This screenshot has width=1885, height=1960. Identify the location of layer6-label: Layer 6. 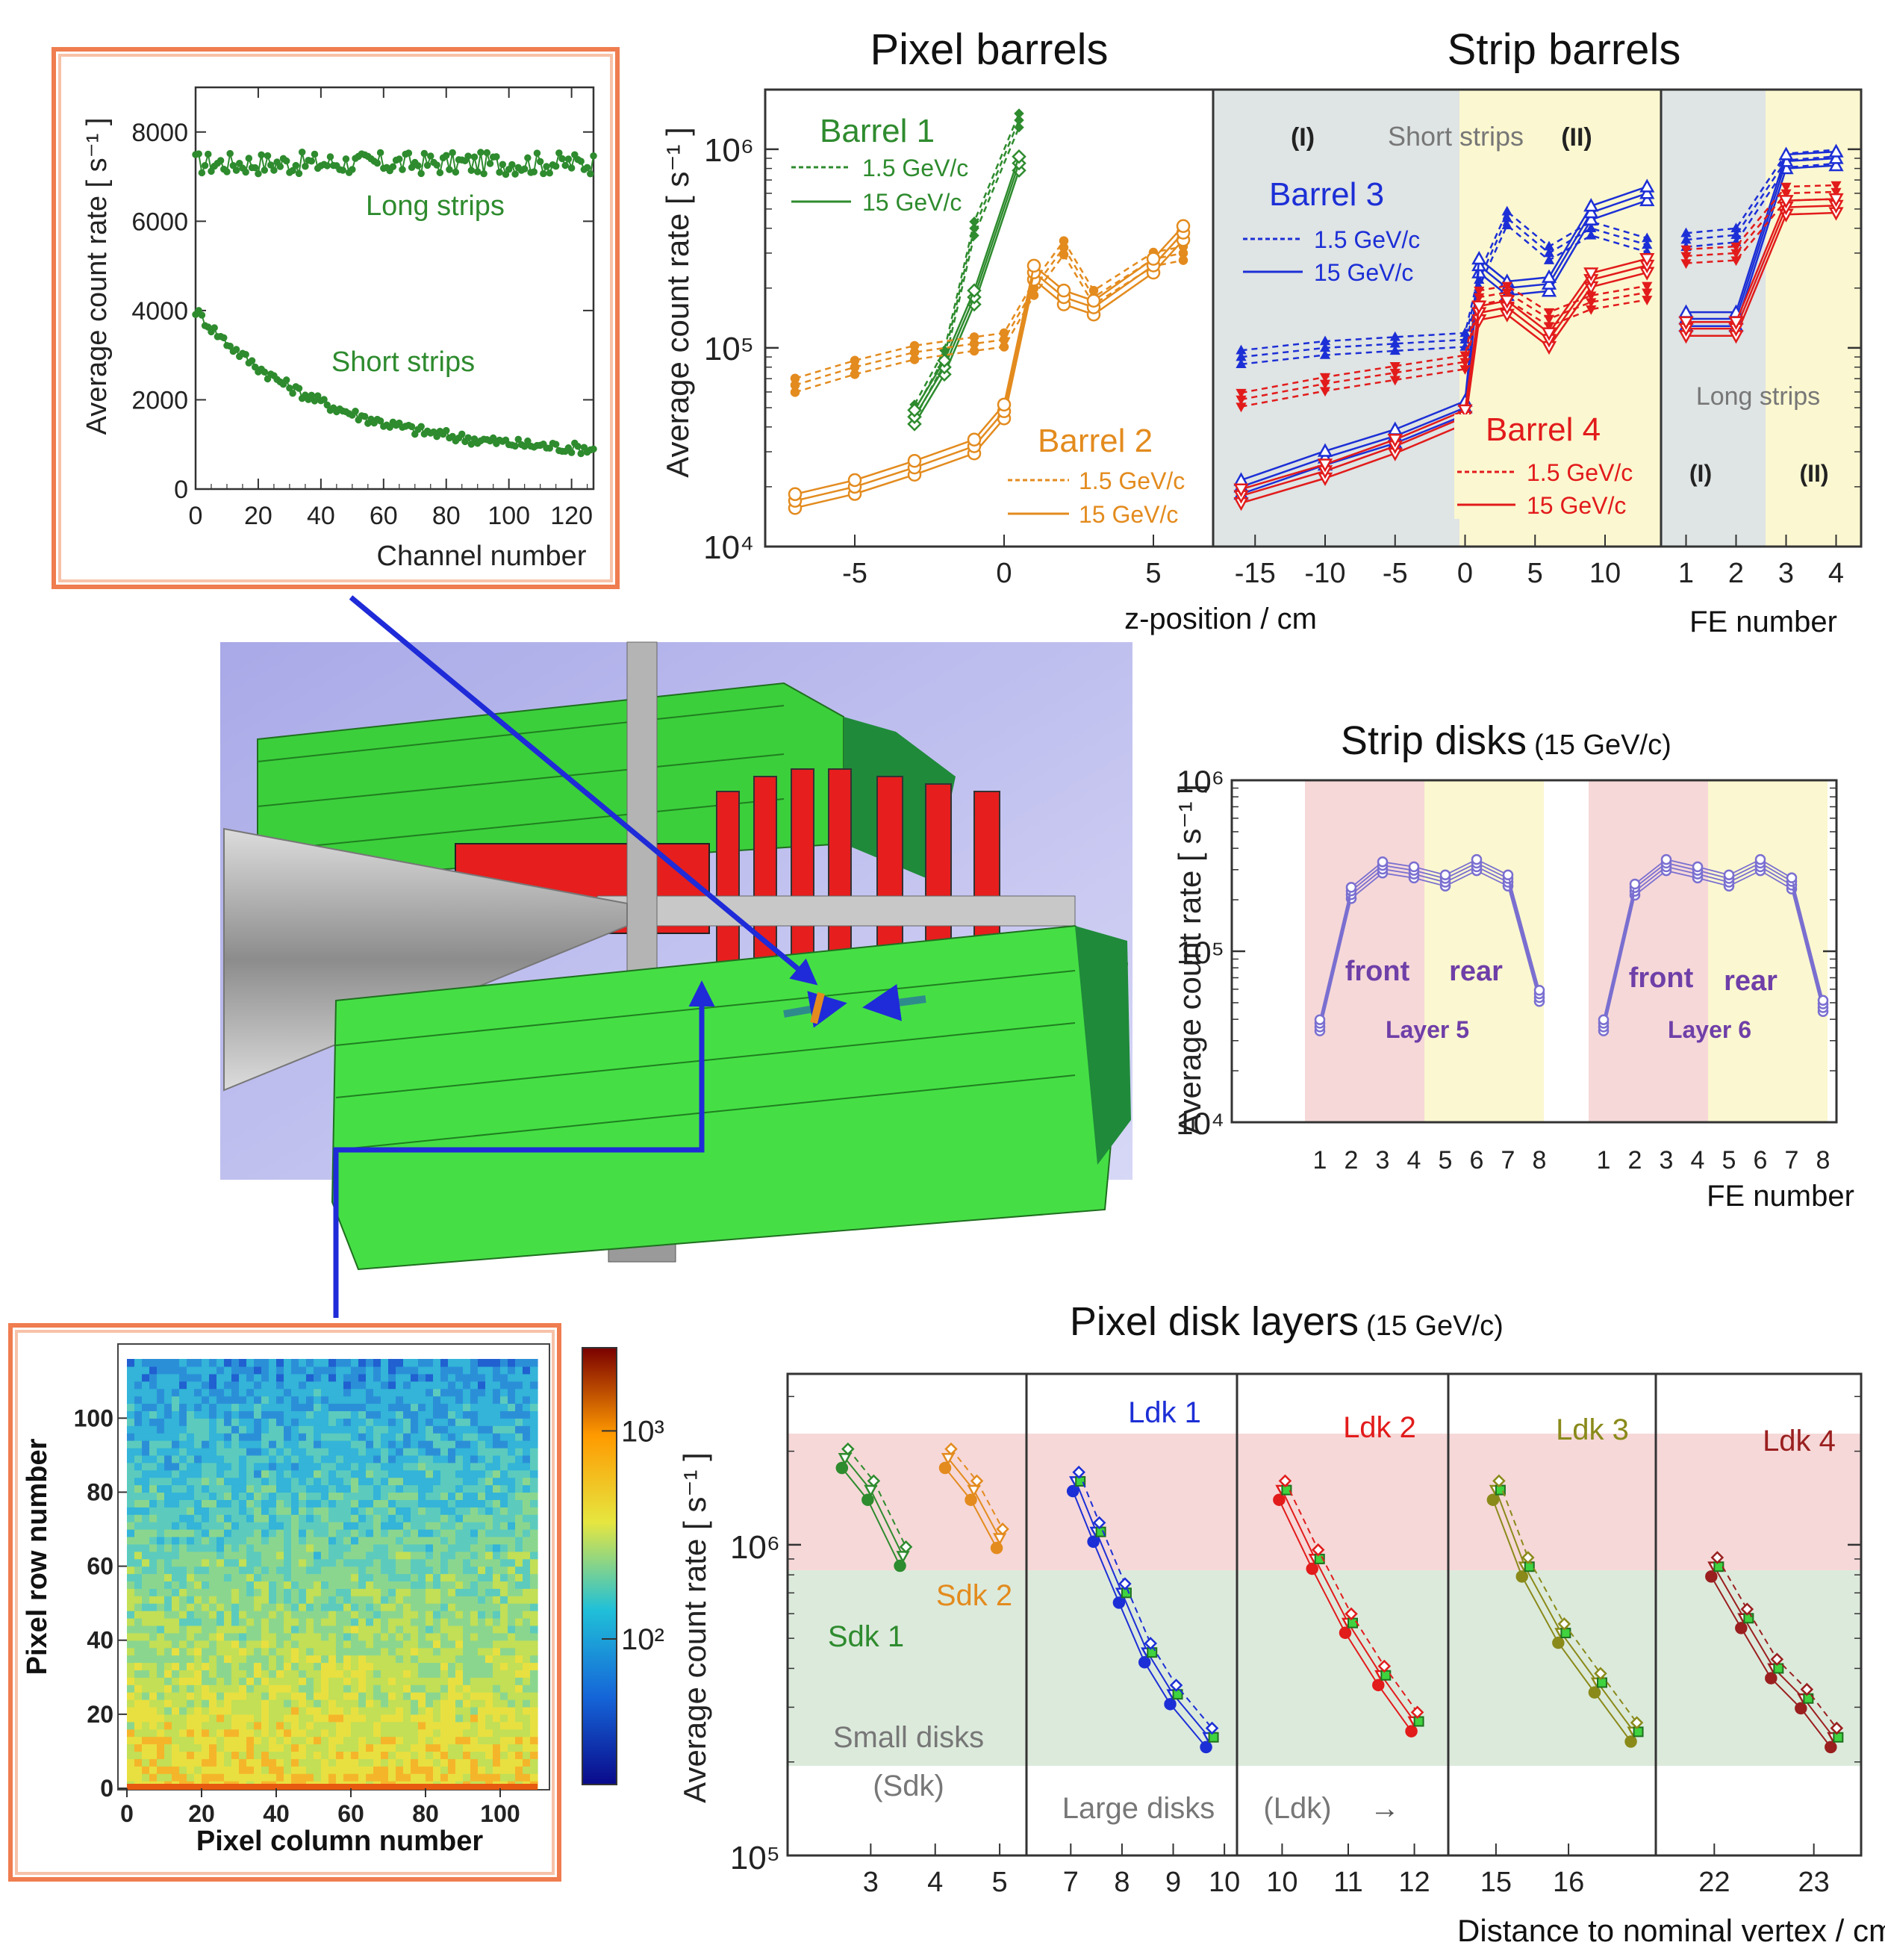
(1709, 1029).